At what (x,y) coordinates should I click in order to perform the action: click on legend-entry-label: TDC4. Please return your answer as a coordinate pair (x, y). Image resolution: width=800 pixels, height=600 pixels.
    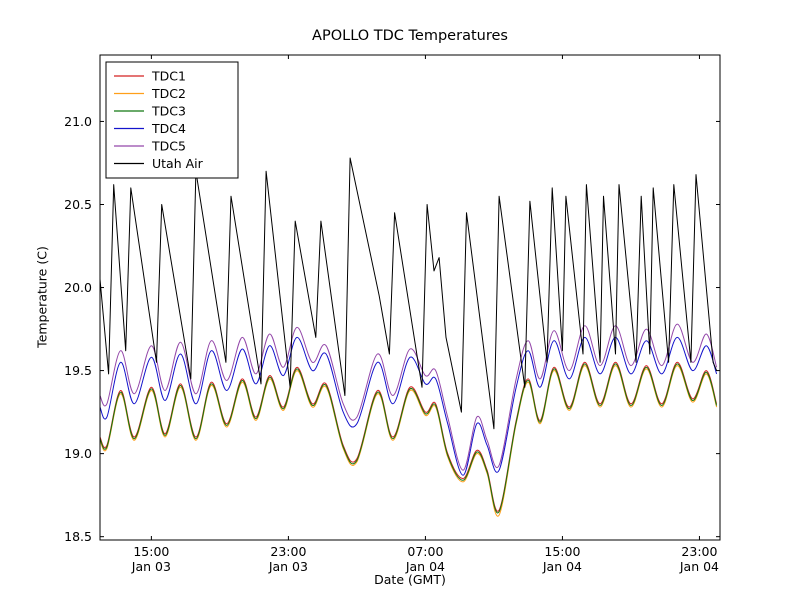
    Looking at the image, I should click on (168, 128).